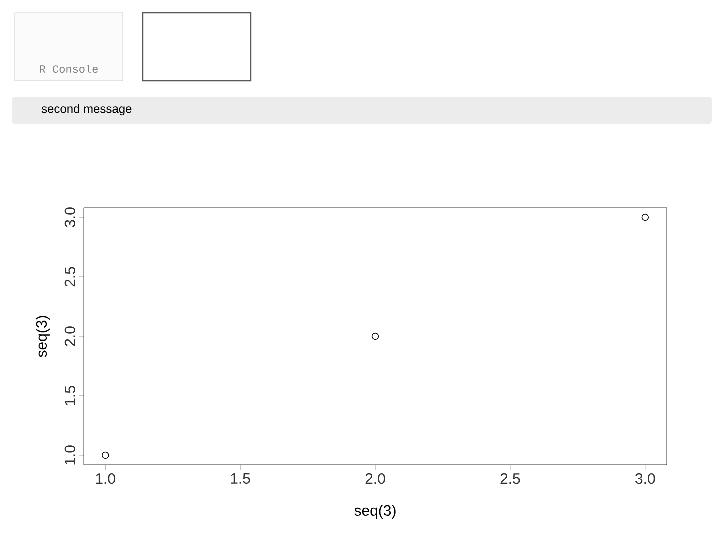 The height and width of the screenshot is (555, 724). What do you see at coordinates (106, 479) in the screenshot?
I see `x-tick-label: 1.0` at bounding box center [106, 479].